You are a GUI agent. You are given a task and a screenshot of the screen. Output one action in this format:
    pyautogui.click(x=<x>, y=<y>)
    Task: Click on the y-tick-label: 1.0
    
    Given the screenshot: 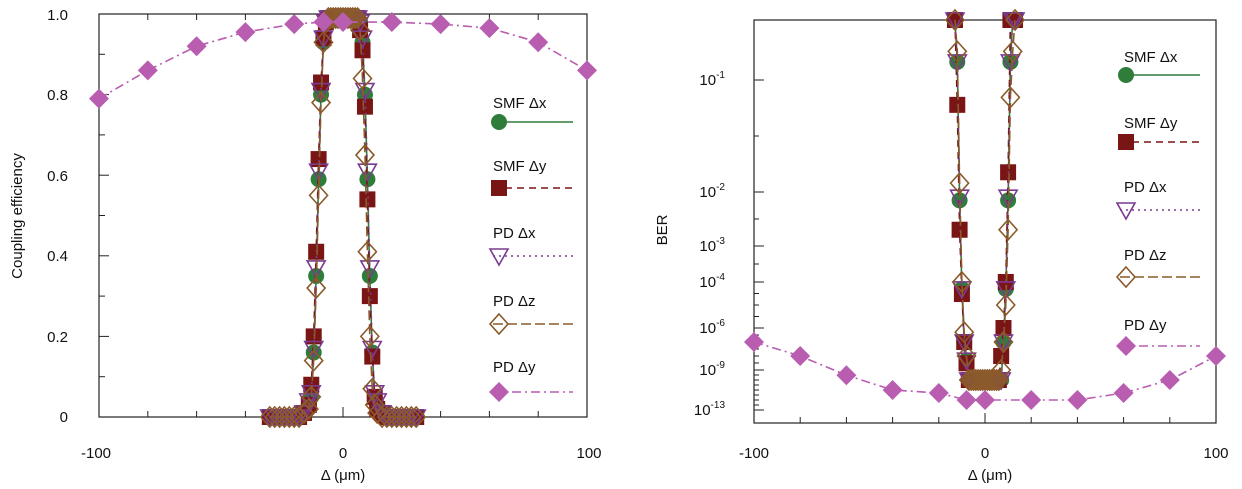 What is the action you would take?
    pyautogui.click(x=57, y=15)
    